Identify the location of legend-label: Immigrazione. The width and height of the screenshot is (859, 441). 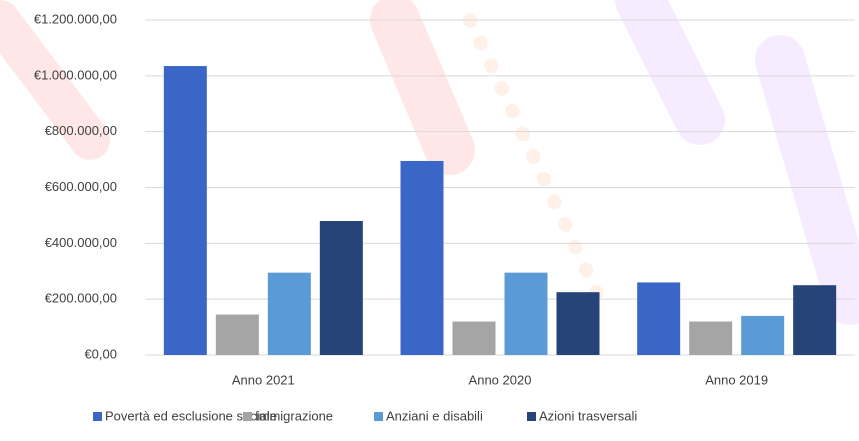
(294, 415).